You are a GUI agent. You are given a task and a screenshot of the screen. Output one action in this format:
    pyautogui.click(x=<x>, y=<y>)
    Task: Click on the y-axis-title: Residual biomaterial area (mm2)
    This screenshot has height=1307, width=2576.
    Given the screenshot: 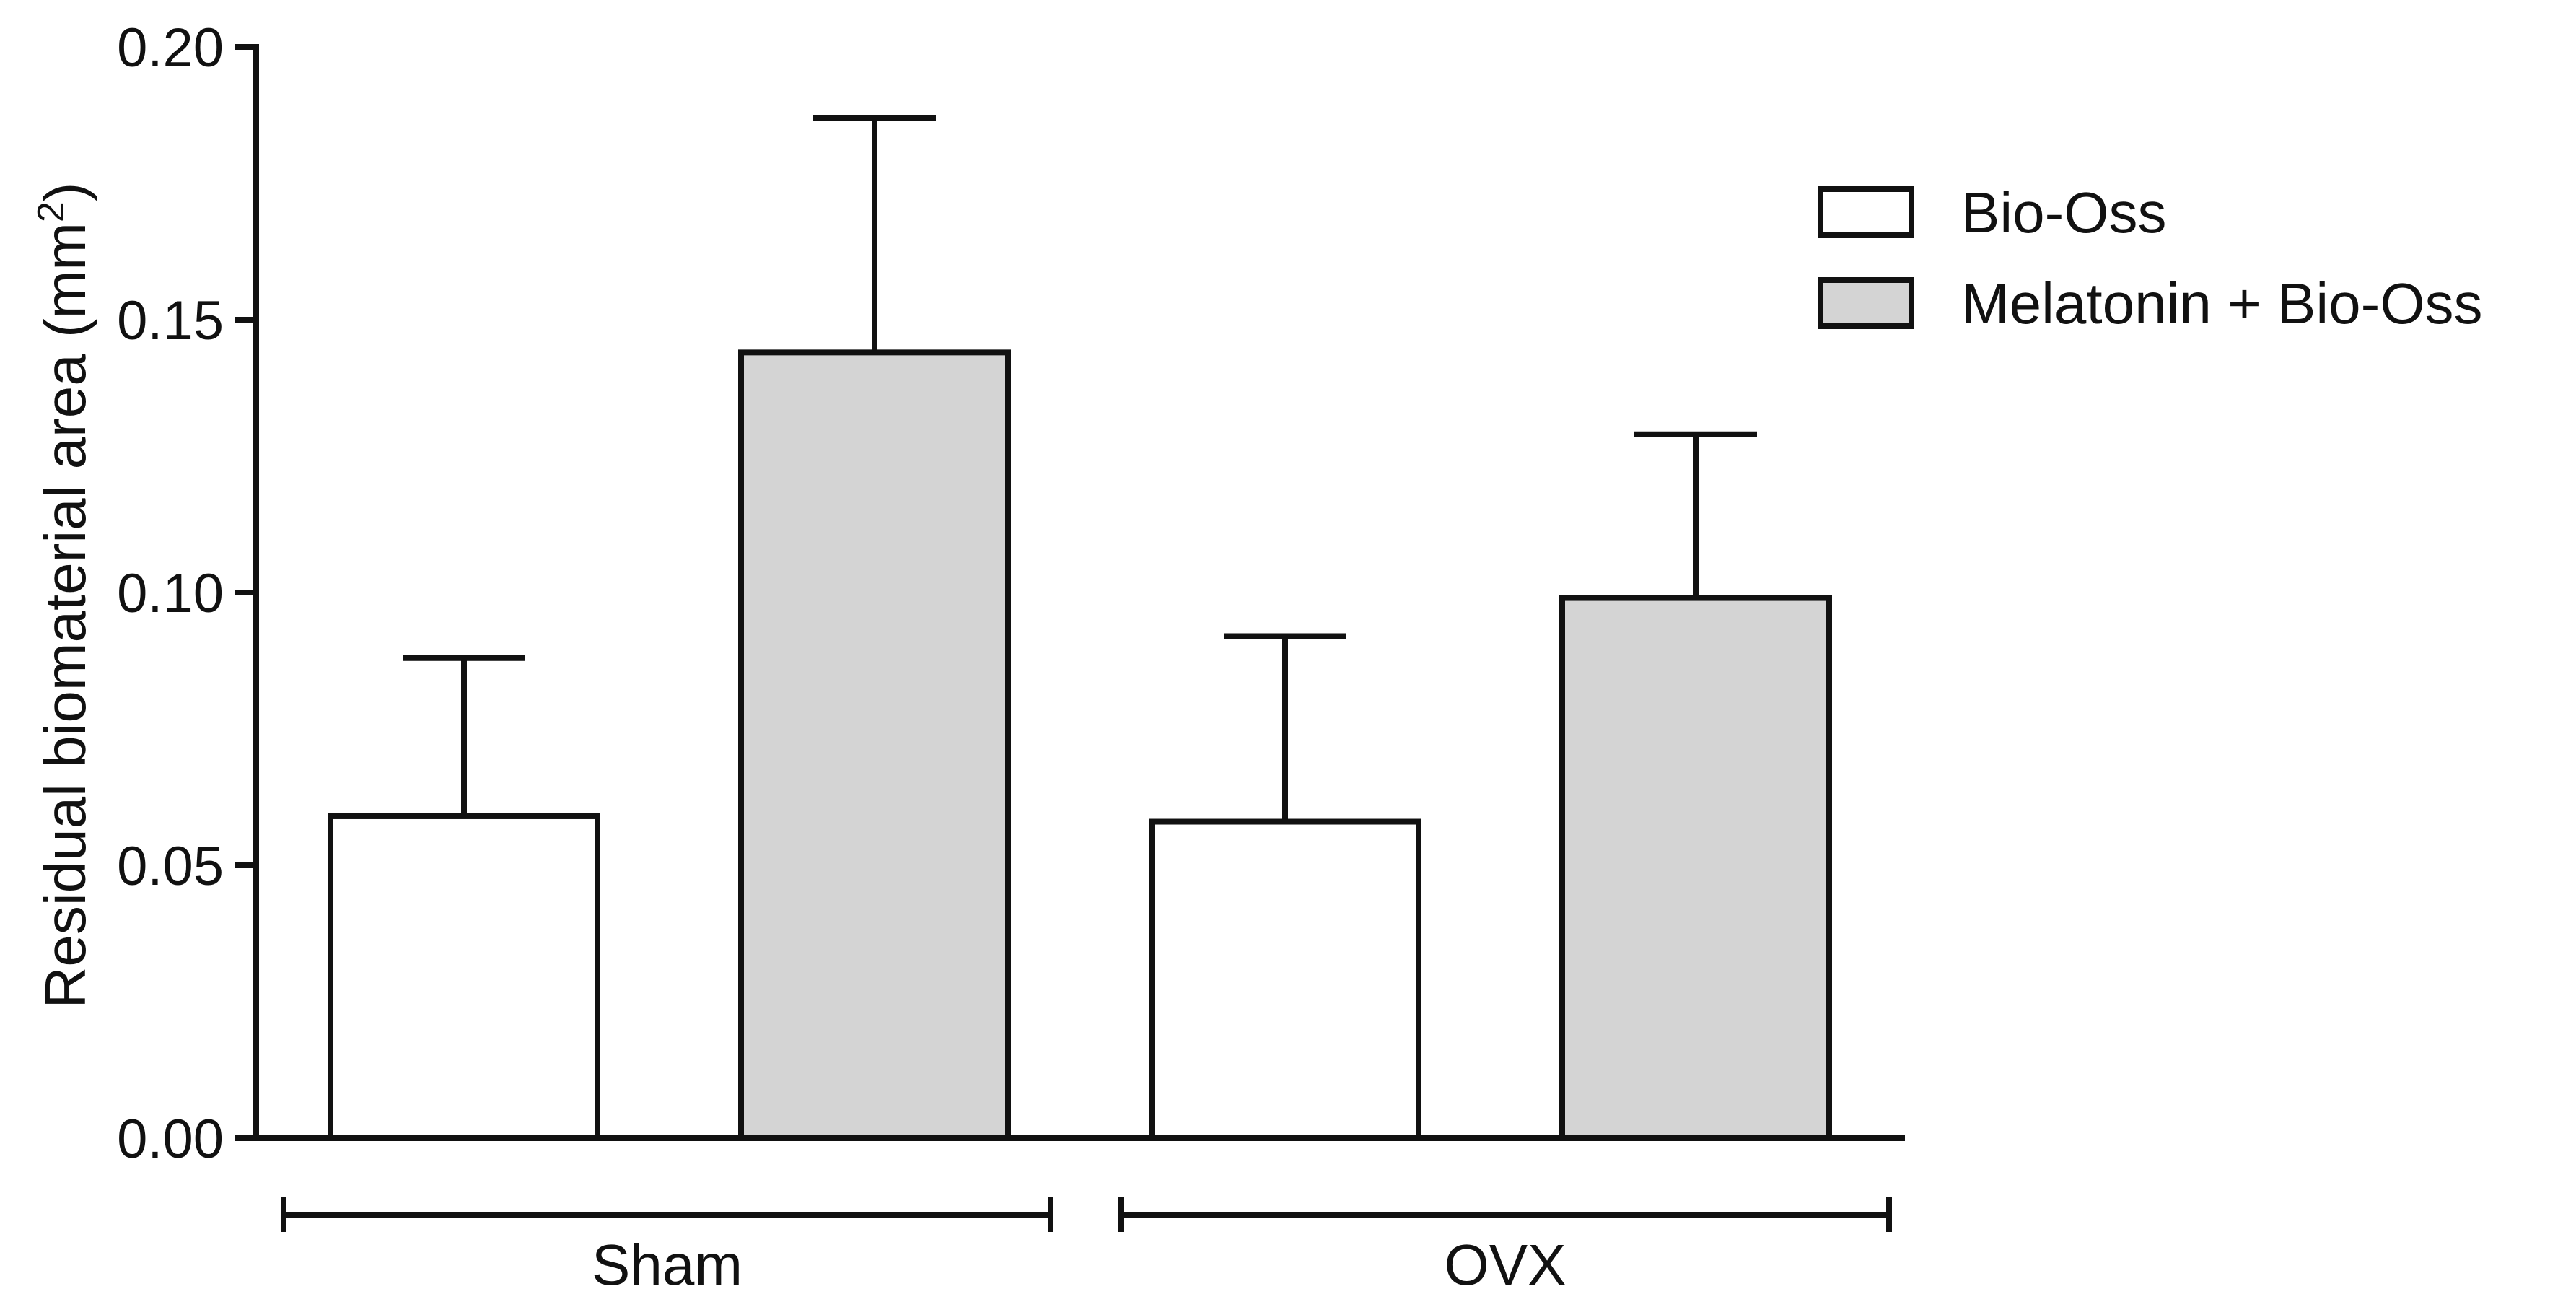 What is the action you would take?
    pyautogui.click(x=63, y=596)
    